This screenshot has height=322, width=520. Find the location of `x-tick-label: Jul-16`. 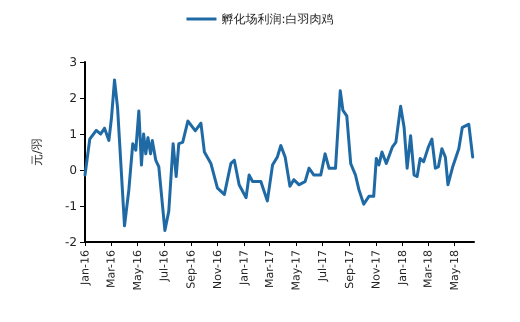

x-tick-label: Jul-16 is located at coordinates (164, 266).